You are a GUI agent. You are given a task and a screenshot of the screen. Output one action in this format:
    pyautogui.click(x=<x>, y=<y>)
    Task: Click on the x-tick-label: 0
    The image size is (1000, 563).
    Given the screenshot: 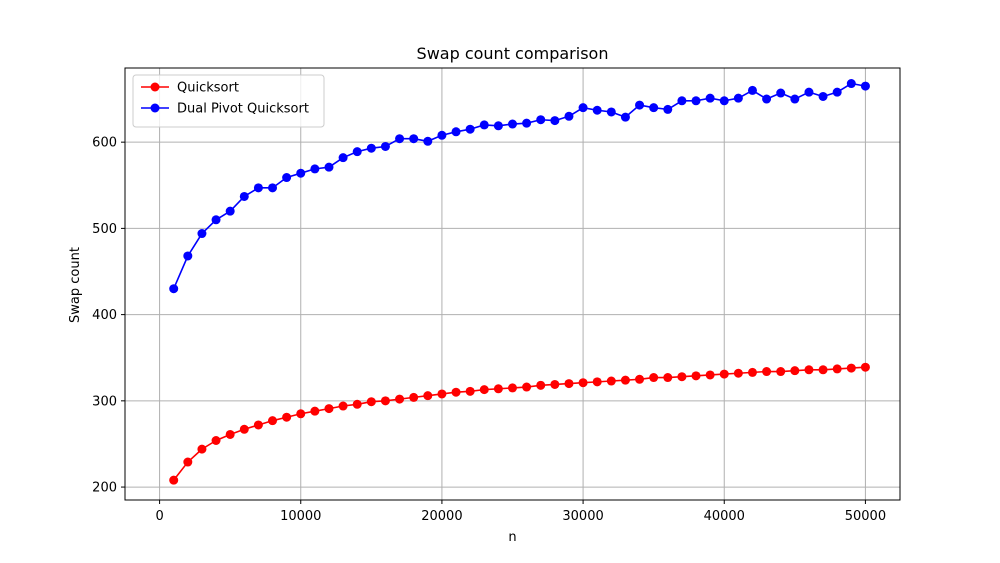 What is the action you would take?
    pyautogui.click(x=159, y=516)
    